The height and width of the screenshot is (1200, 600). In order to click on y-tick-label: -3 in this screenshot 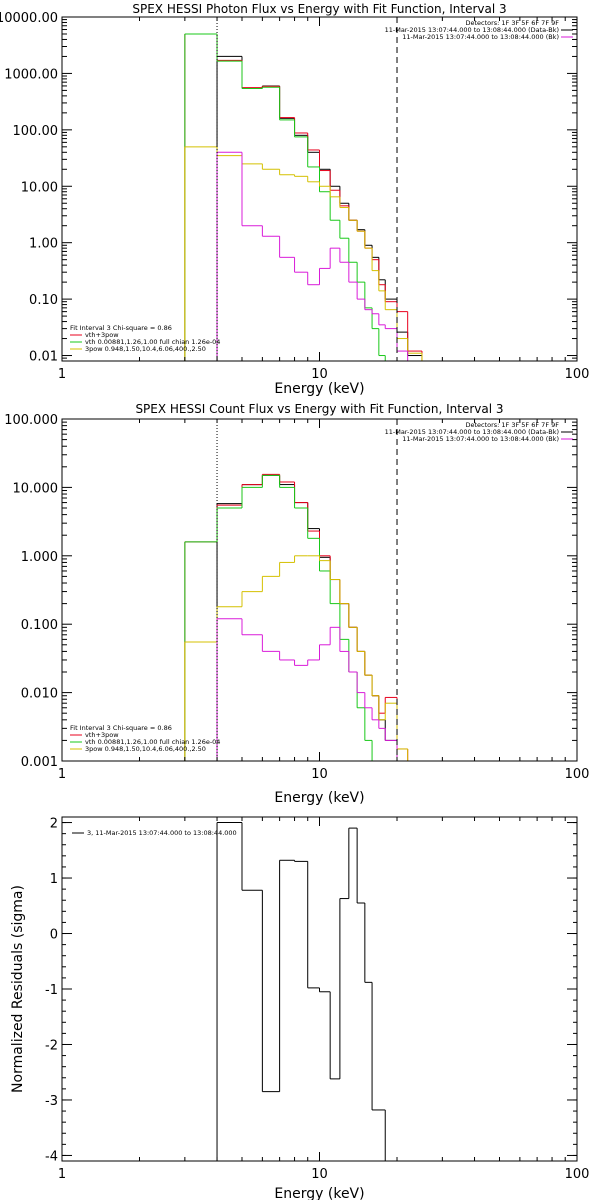, I will do `click(51, 1101)`.